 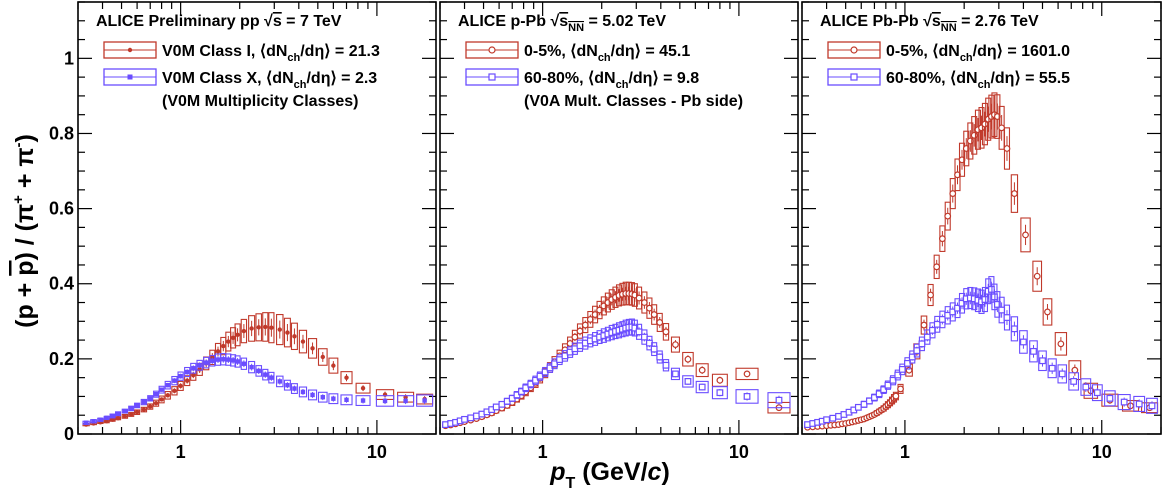 I want to click on x-axis-label: pT (GeV/c), so click(x=609, y=475).